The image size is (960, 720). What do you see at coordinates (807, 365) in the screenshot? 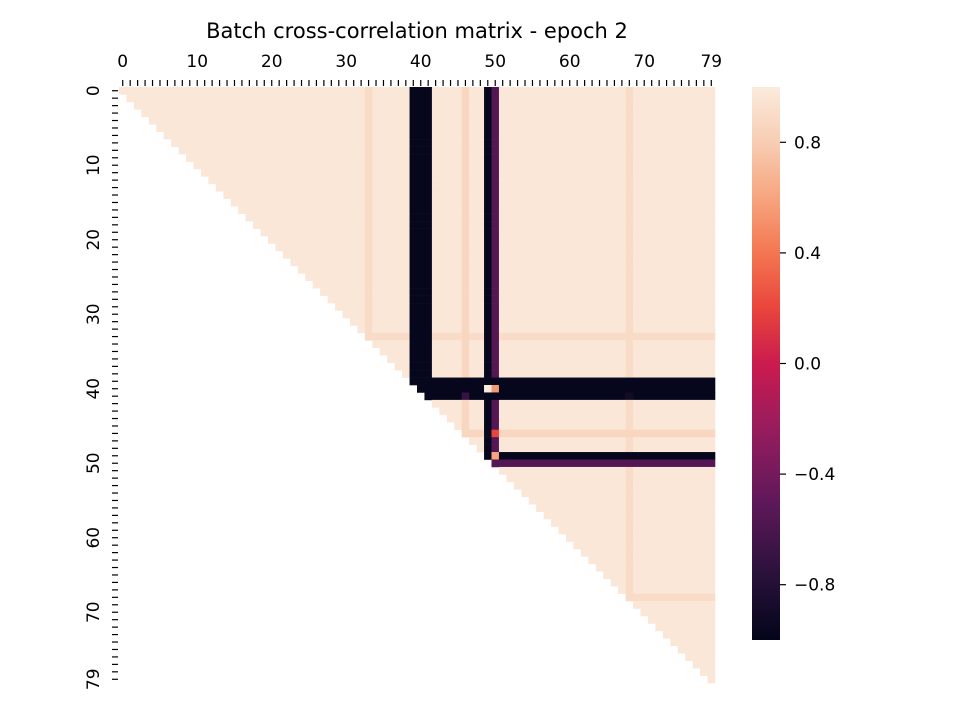
I see `colorbar-tick-label: 0.0` at bounding box center [807, 365].